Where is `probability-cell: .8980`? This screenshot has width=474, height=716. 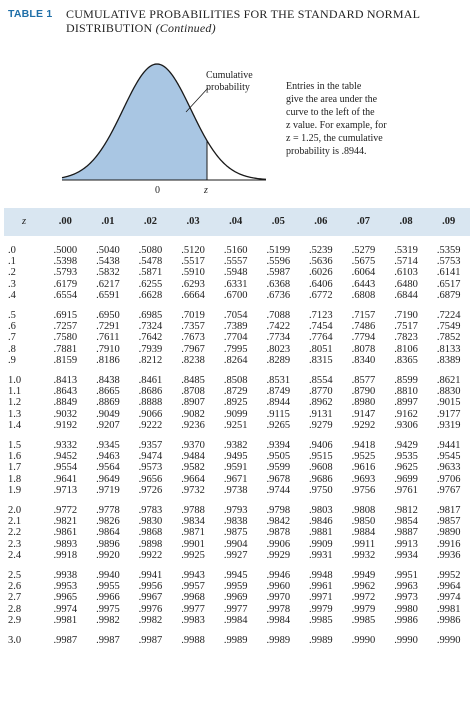
probability-cell: .8980 is located at coordinates (363, 403).